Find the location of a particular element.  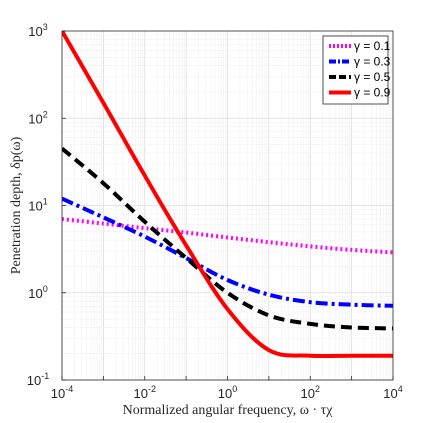

y-tick-label: 10¹ is located at coordinates (37, 205).